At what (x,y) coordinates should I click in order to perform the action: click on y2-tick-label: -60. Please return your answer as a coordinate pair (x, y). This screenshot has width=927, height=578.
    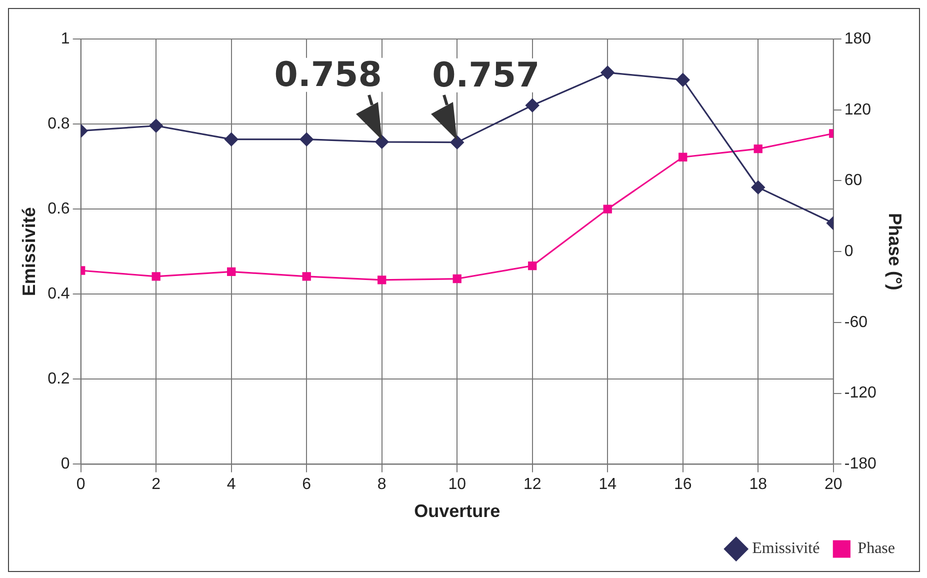
    Looking at the image, I should click on (856, 322).